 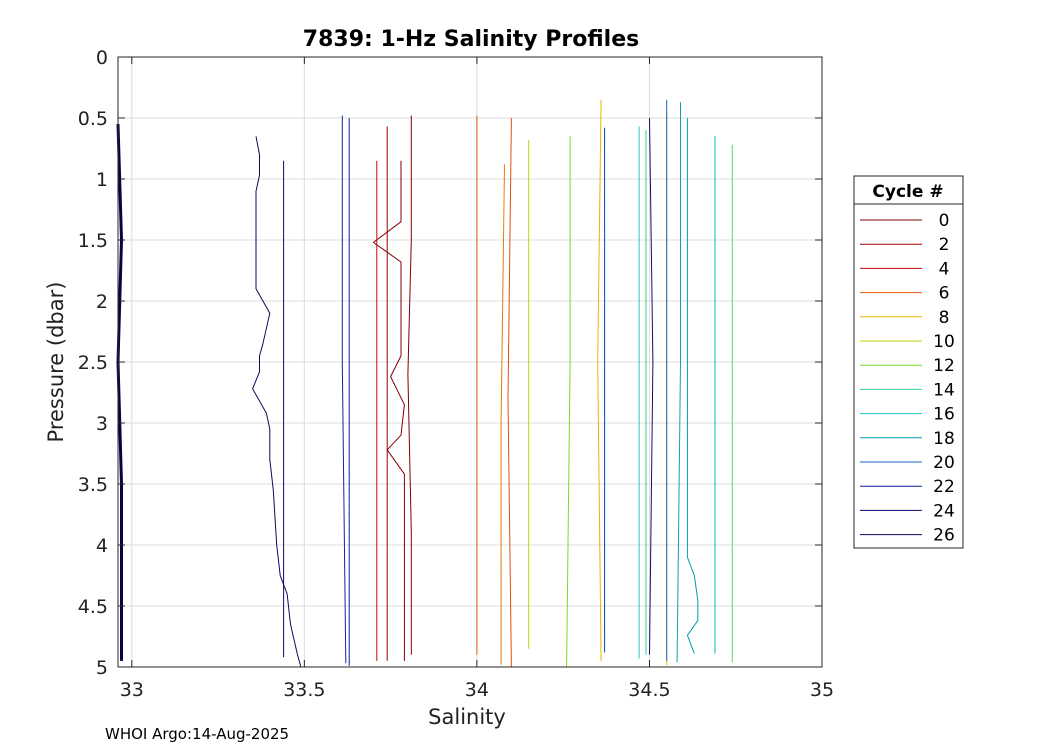 I want to click on y-tick-label: 2, so click(x=102, y=302).